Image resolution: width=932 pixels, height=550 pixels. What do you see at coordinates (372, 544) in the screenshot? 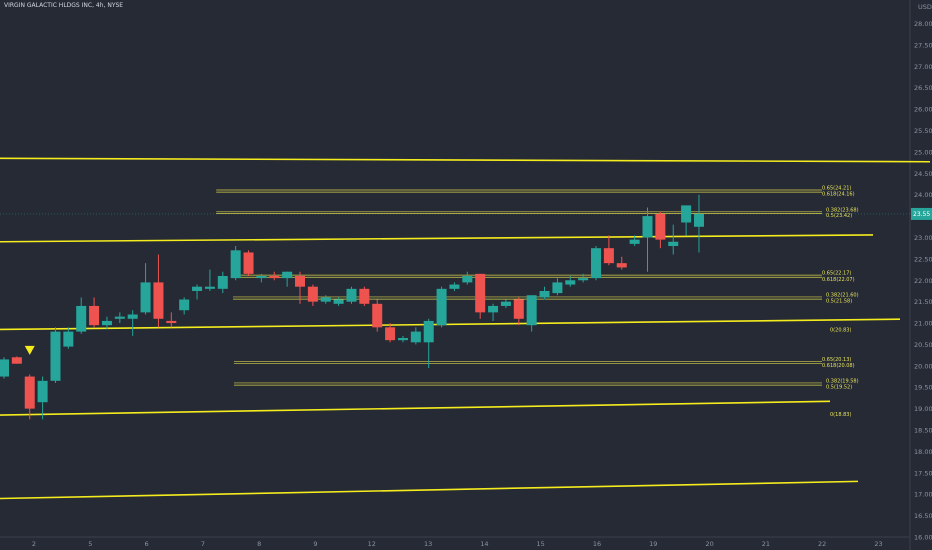
I see `x-tick-label: 12` at bounding box center [372, 544].